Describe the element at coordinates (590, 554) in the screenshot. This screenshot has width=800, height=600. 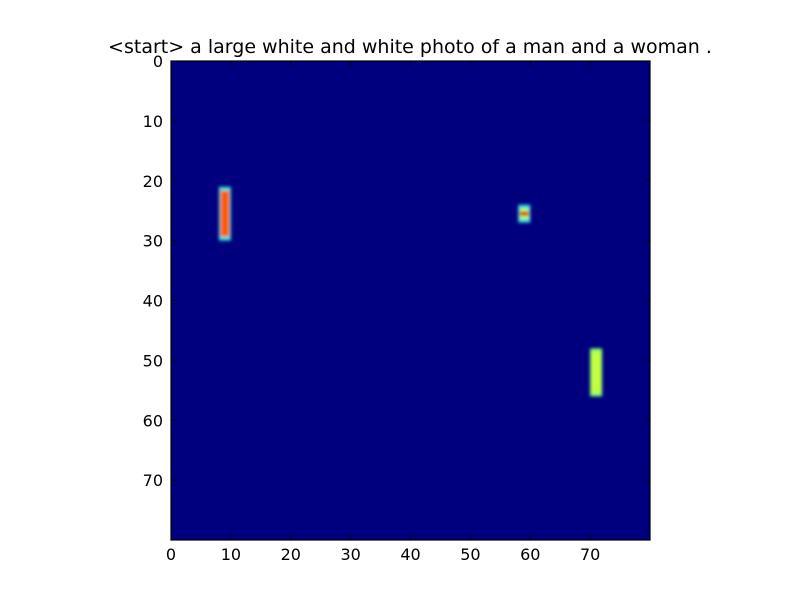
I see `x-tick-label: 70` at that location.